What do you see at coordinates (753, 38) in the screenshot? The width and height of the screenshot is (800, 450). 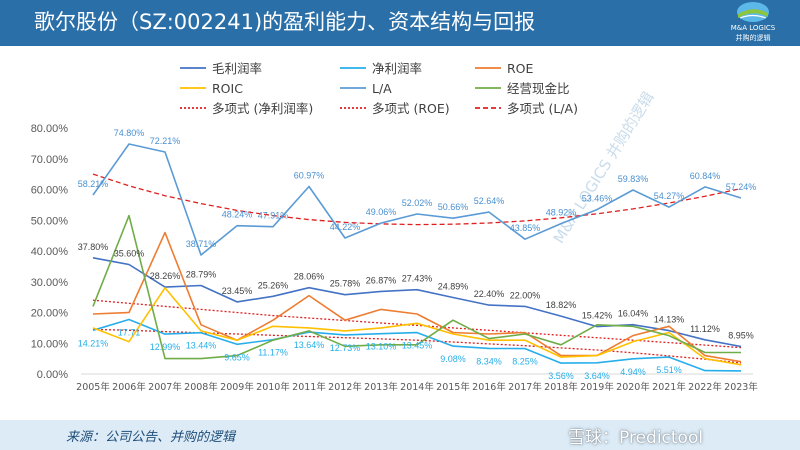 I see `logo-text-cn: 并购的逻辑` at bounding box center [753, 38].